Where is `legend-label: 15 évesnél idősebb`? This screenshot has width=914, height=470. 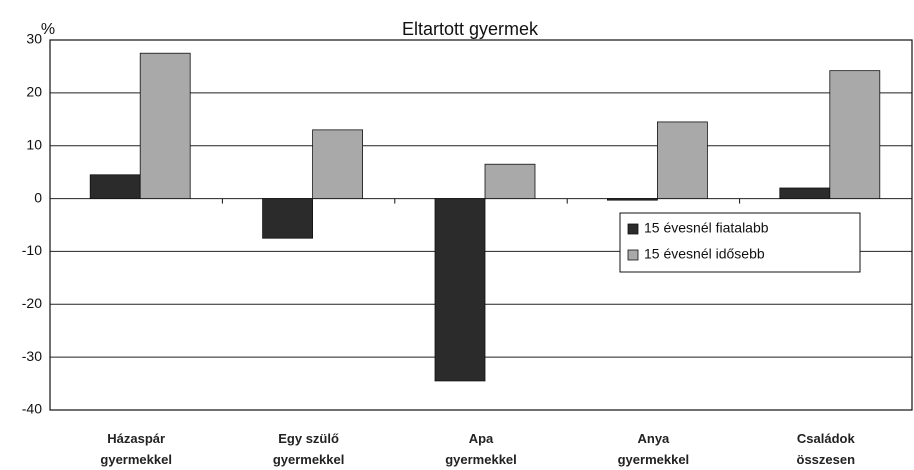 legend-label: 15 évesnél idősebb is located at coordinates (704, 254).